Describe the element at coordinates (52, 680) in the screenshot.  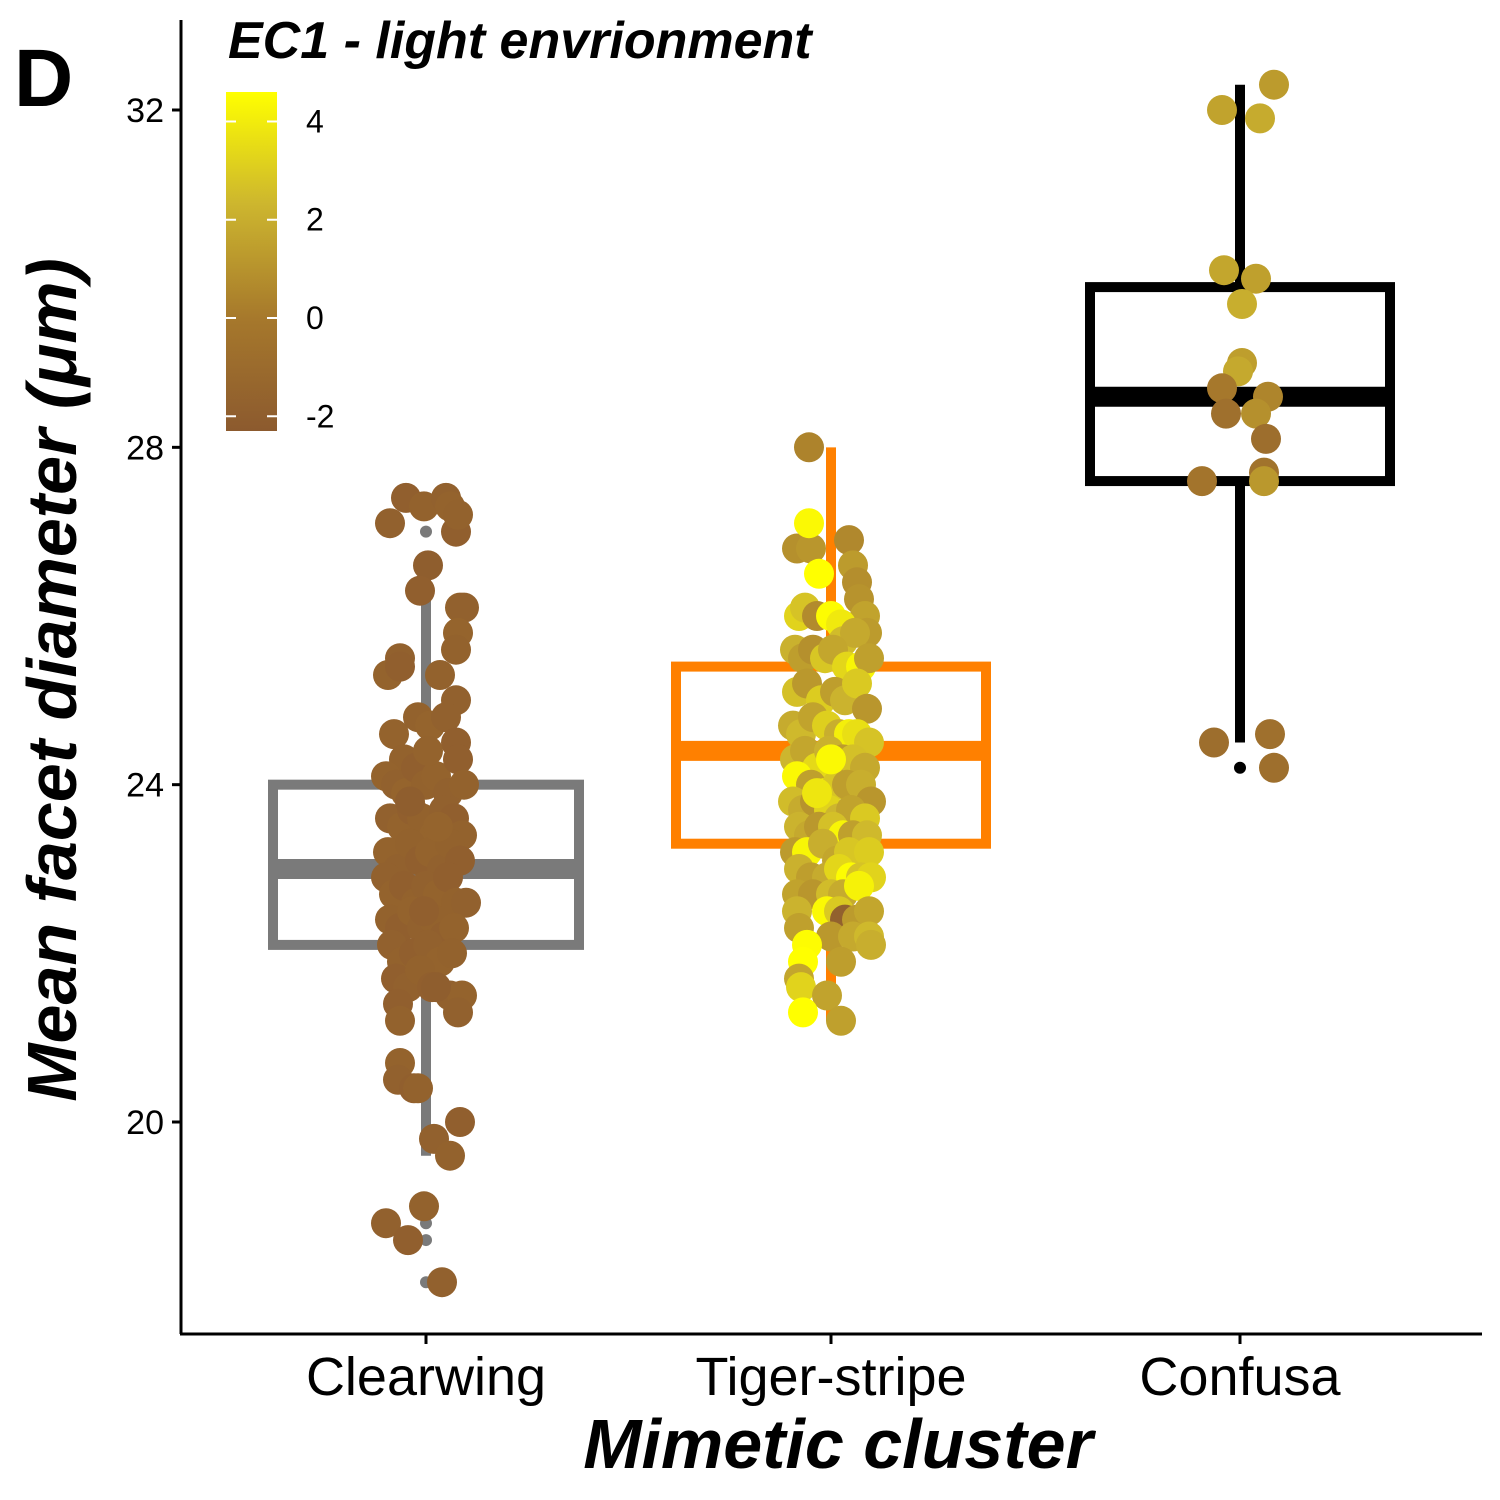
I see `y-axis-title: Mean facet diameter (μm)` at that location.